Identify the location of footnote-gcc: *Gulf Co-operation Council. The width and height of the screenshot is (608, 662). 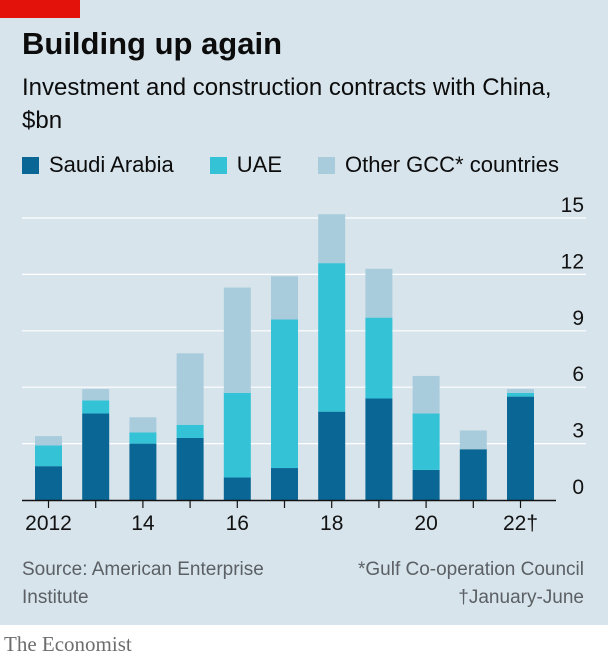
(470, 569).